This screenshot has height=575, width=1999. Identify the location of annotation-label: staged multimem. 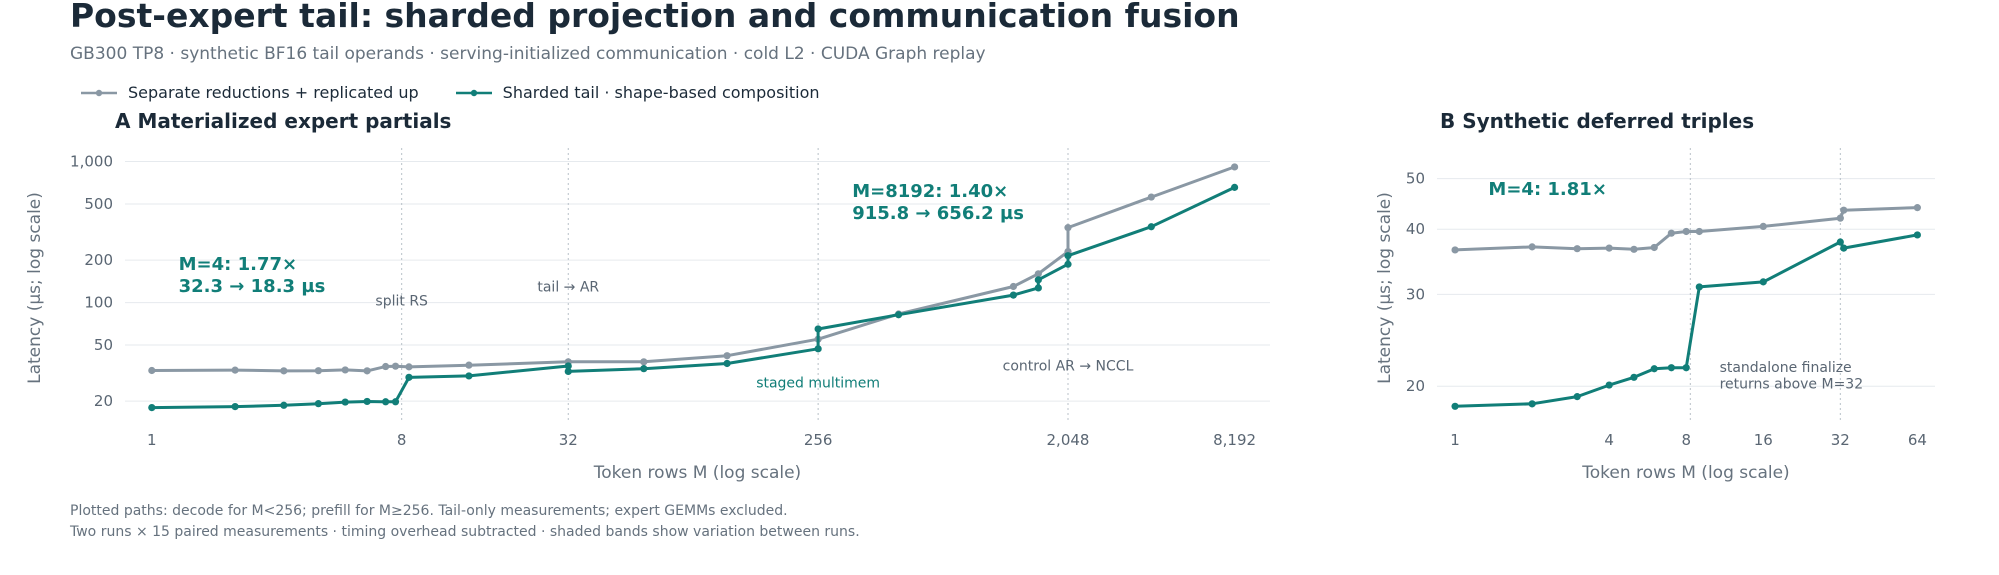
(818, 383).